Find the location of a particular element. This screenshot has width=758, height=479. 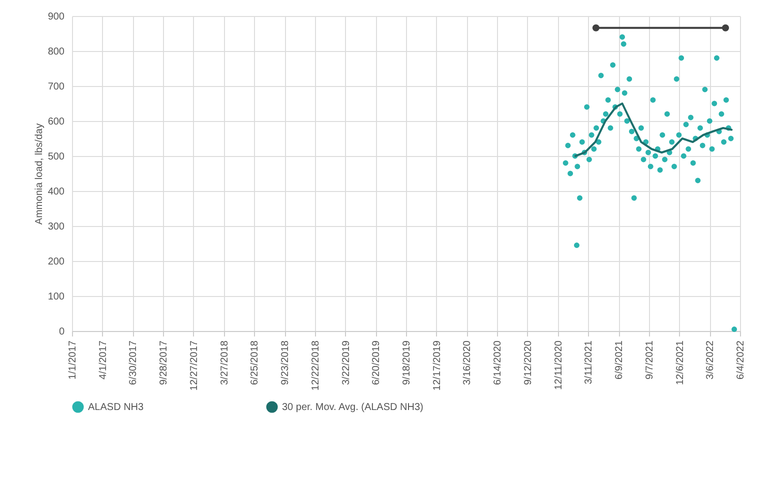

x-tick-label: 1/1/2017 is located at coordinates (73, 360).